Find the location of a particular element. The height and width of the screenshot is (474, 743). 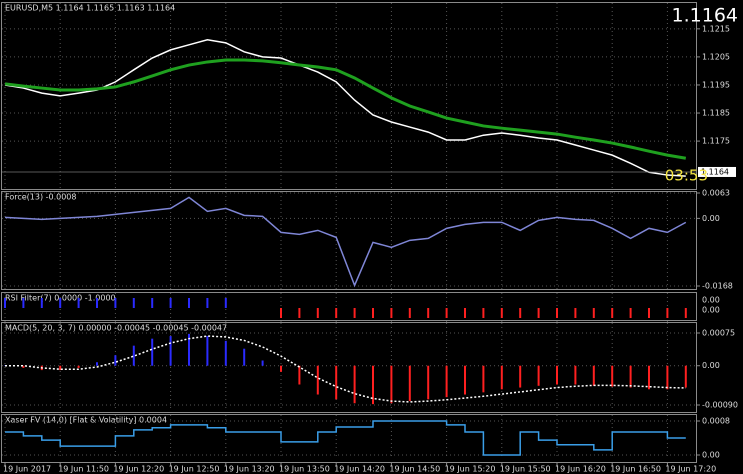

y-tick-label: 1.1185 is located at coordinates (716, 113).